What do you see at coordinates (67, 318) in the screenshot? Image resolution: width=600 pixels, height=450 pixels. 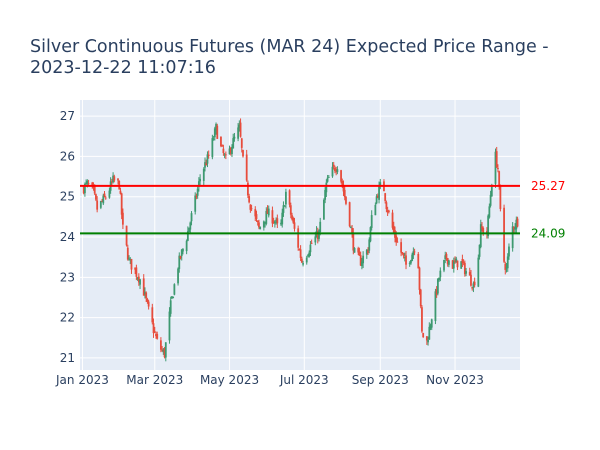 I see `y-tick-label: 22` at bounding box center [67, 318].